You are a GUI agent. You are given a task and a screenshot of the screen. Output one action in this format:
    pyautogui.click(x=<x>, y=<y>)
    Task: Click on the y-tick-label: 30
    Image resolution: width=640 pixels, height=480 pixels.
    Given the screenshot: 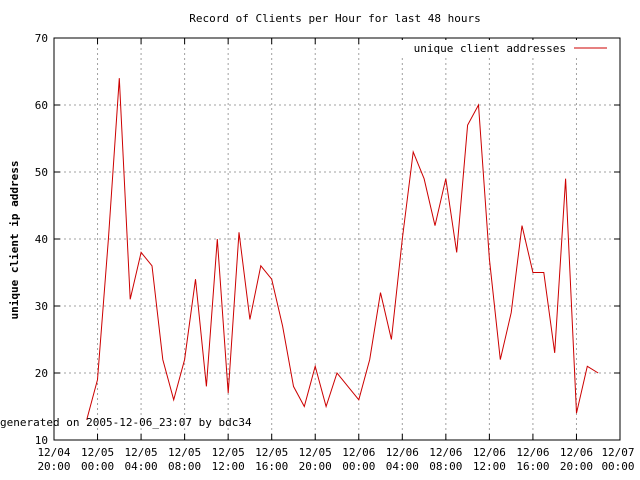 What is the action you would take?
    pyautogui.click(x=41, y=306)
    